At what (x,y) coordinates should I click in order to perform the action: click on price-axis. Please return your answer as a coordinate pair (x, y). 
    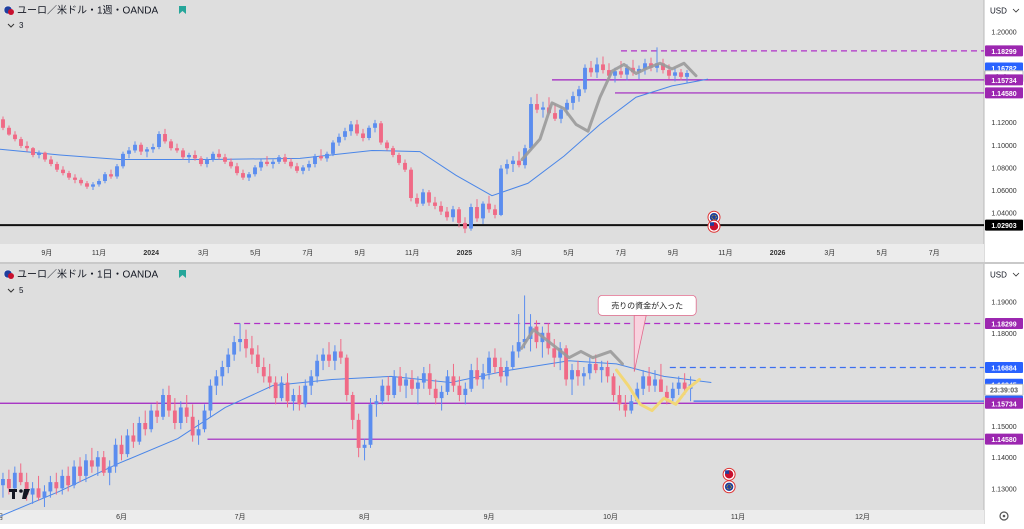
    Looking at the image, I should click on (1004, 131).